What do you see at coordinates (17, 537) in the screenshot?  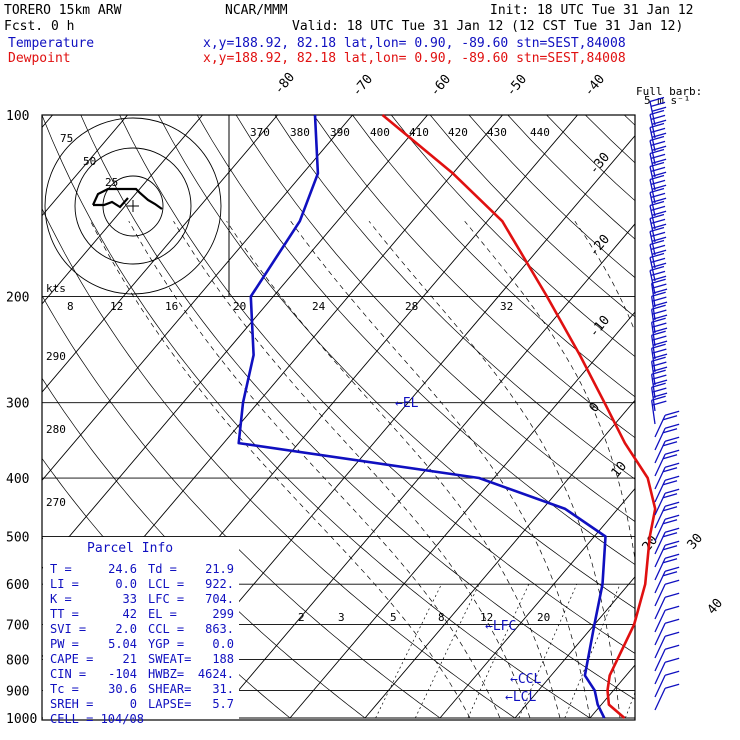 I see `pressure-label-500: 500` at bounding box center [17, 537].